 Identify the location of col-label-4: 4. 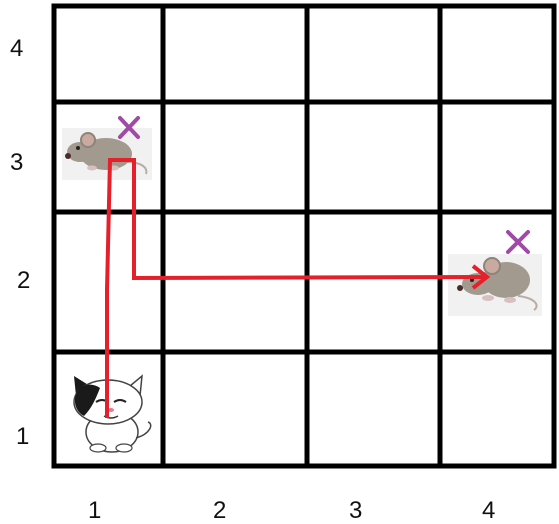
(488, 510).